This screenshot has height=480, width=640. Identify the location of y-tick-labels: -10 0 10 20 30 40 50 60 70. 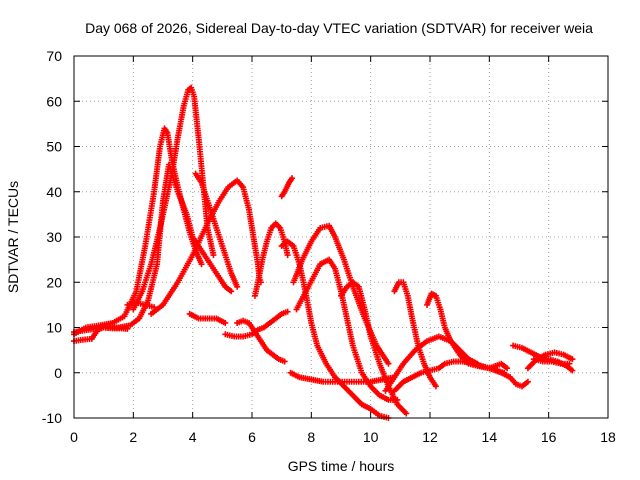
(52, 237).